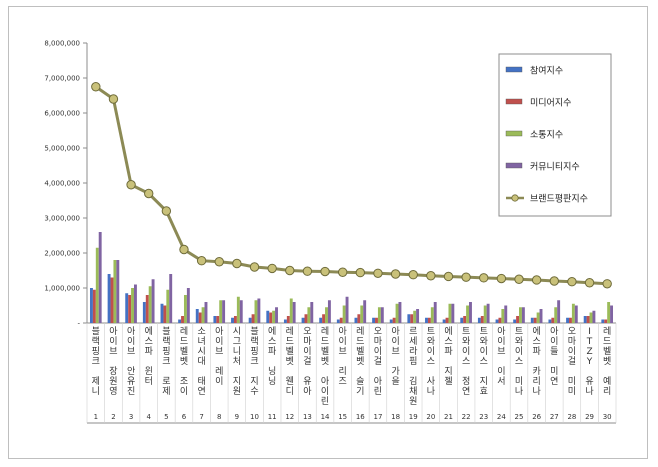 The width and height of the screenshot is (658, 467). What do you see at coordinates (377, 417) in the screenshot?
I see `rank-label: 17` at bounding box center [377, 417].